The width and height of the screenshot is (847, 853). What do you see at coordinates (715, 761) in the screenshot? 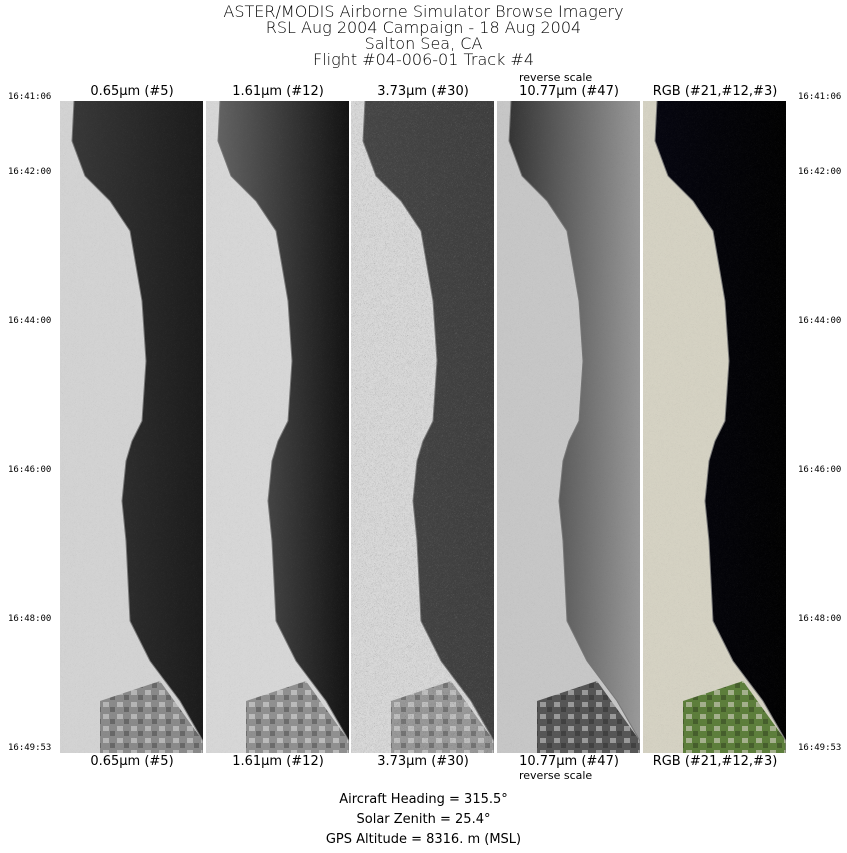
I see `panel-label-bottom: RGB (#21,#12,#3)` at bounding box center [715, 761].